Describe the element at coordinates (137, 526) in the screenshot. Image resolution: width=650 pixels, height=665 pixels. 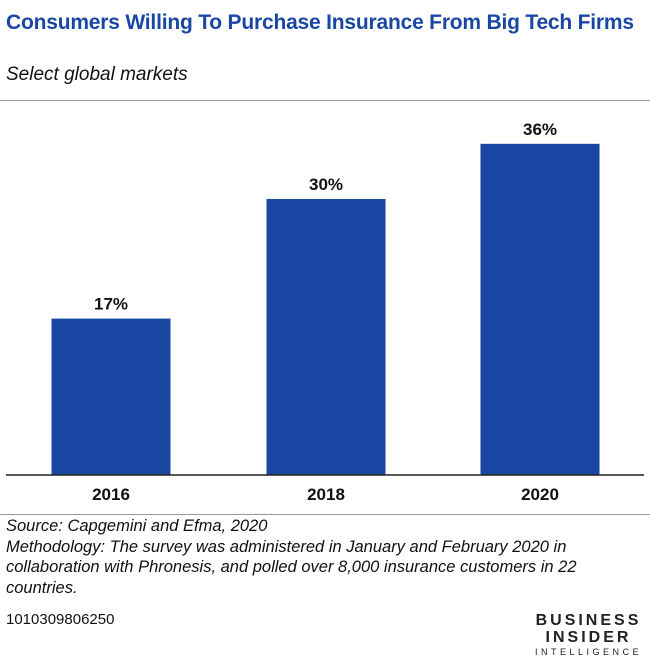
I see `source-text: Source: Capgemini and Efma, 2020` at that location.